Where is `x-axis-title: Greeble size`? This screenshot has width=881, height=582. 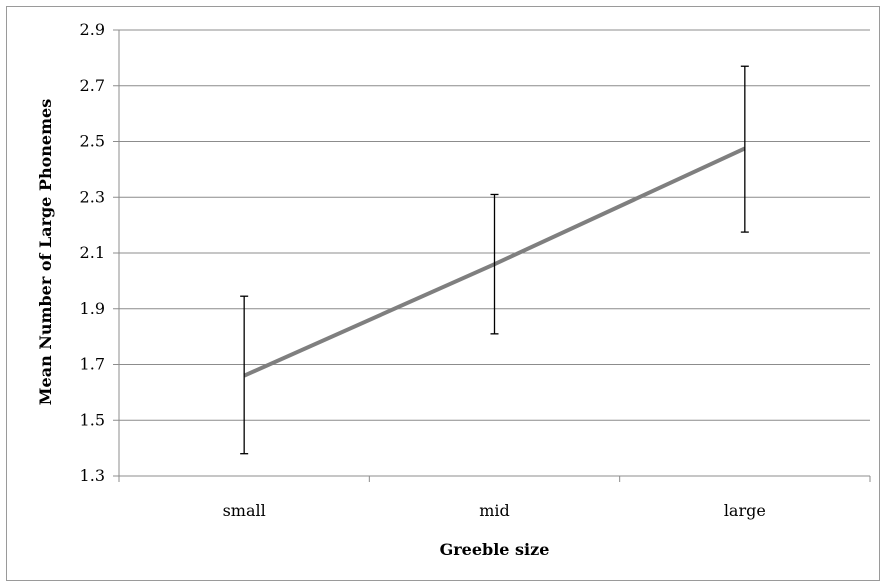
x-axis-title: Greeble size is located at coordinates (495, 549).